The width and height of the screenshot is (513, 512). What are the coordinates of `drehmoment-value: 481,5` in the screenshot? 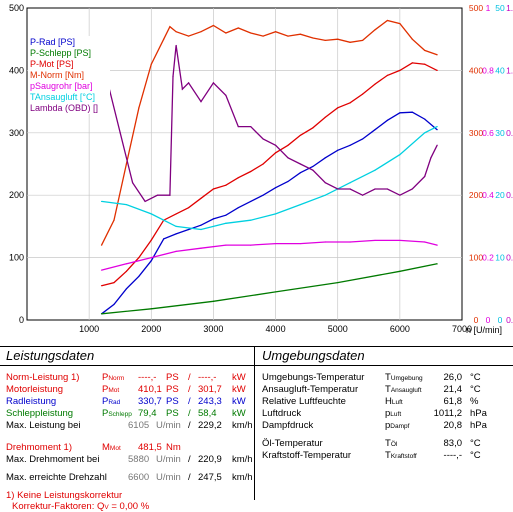 It's located at (150, 447).